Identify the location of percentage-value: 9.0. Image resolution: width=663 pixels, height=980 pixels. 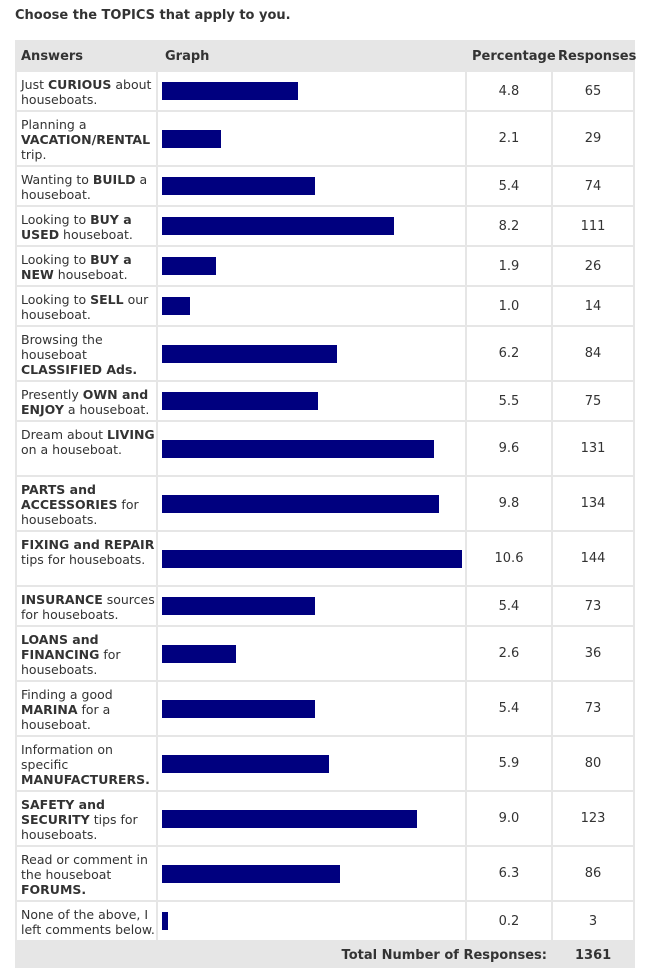
(509, 818).